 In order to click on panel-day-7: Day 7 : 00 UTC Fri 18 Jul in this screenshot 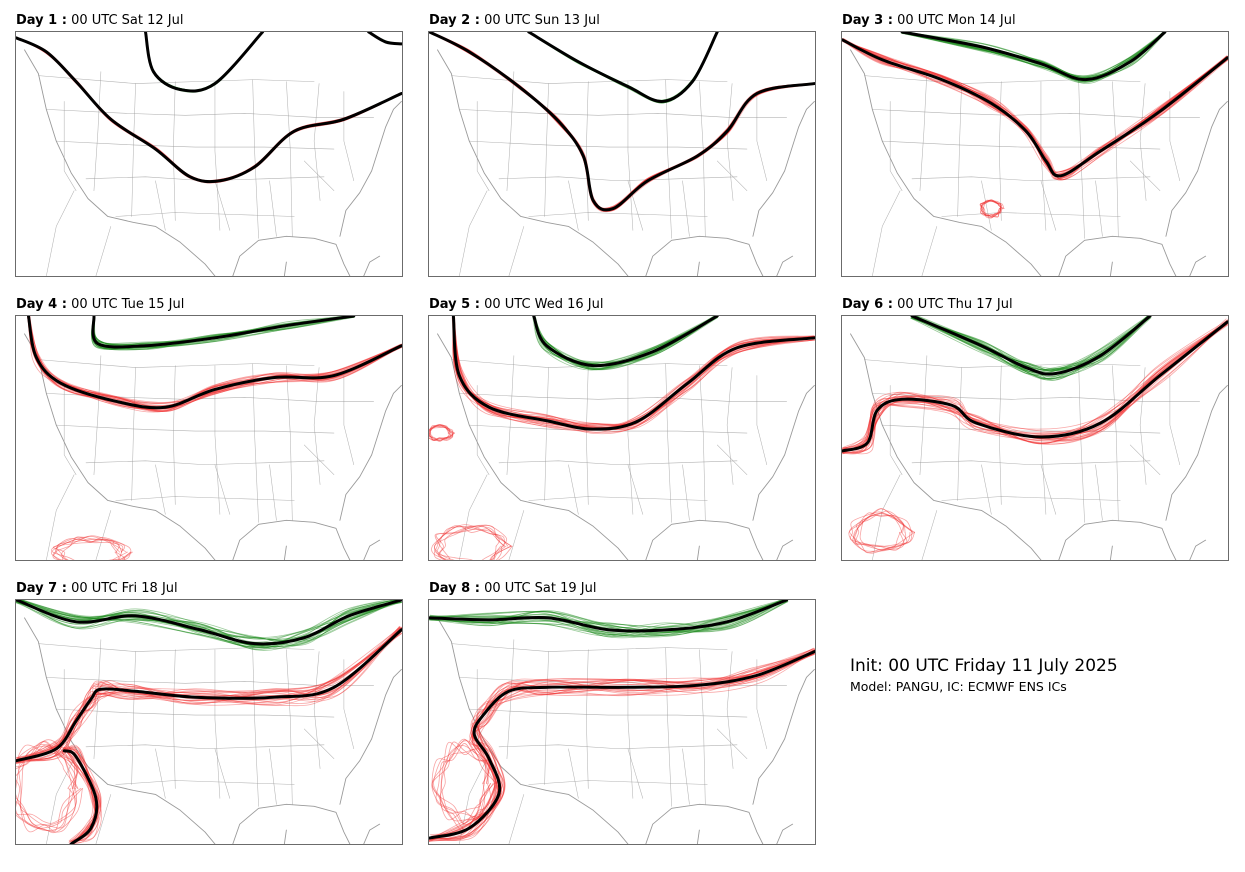, I will do `click(209, 713)`.